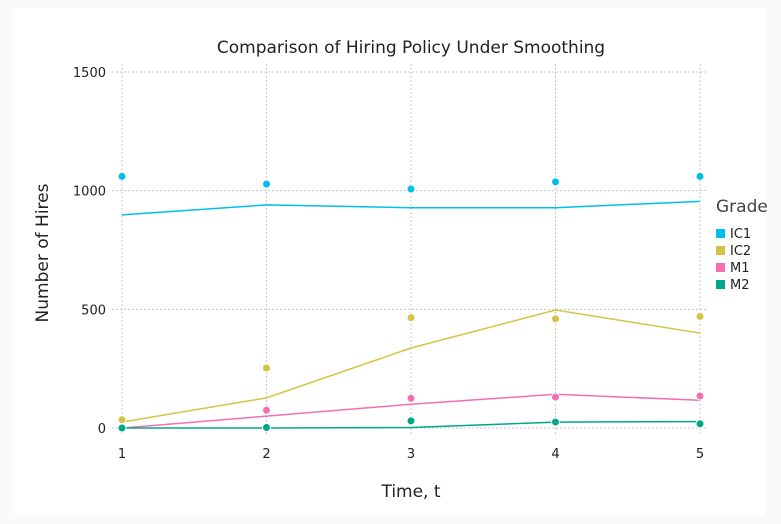 The width and height of the screenshot is (781, 524). I want to click on x-tick-label: 5, so click(700, 454).